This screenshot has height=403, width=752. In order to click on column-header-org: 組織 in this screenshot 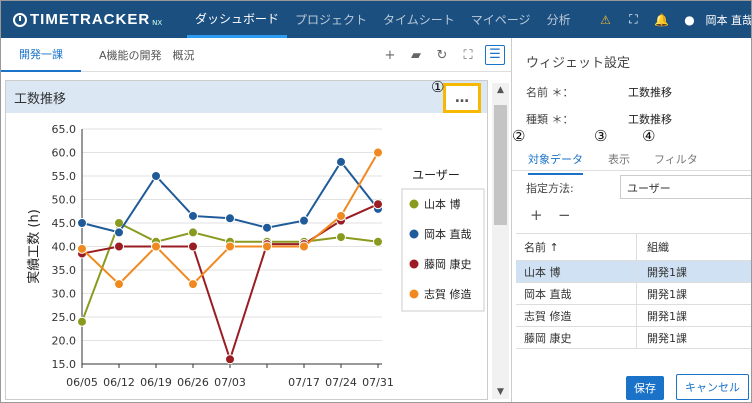, I will do `click(693, 247)`.